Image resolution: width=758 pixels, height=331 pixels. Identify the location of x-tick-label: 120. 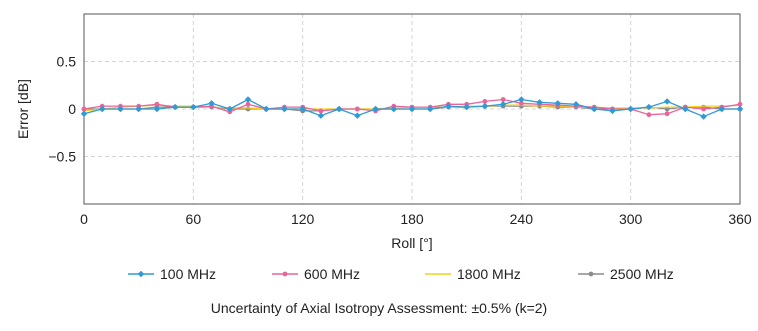
(303, 219).